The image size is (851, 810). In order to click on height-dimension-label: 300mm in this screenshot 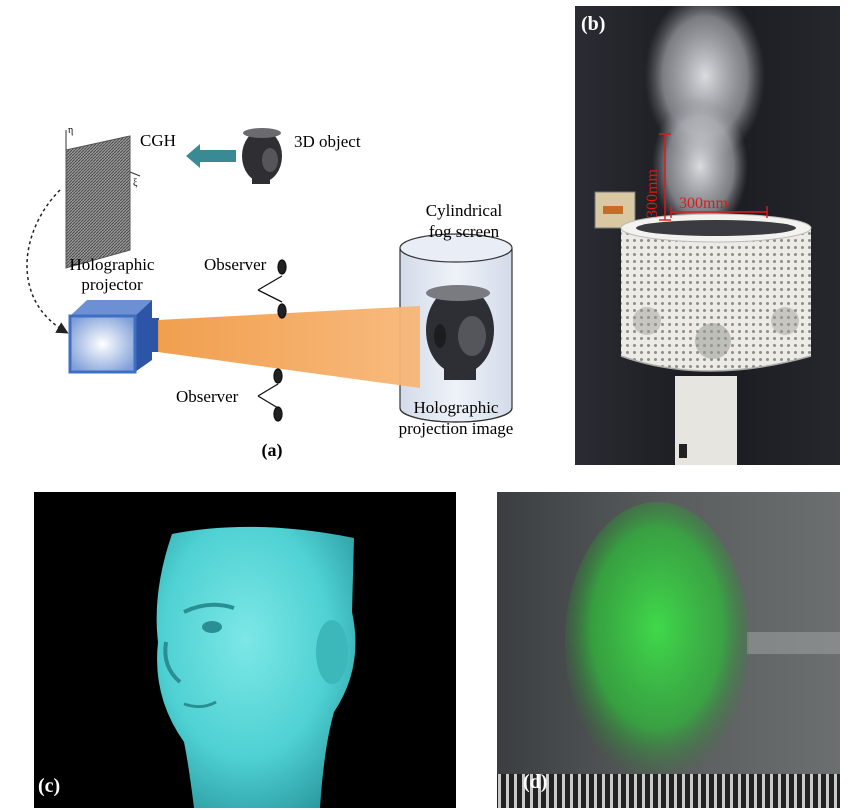, I will do `click(652, 193)`.